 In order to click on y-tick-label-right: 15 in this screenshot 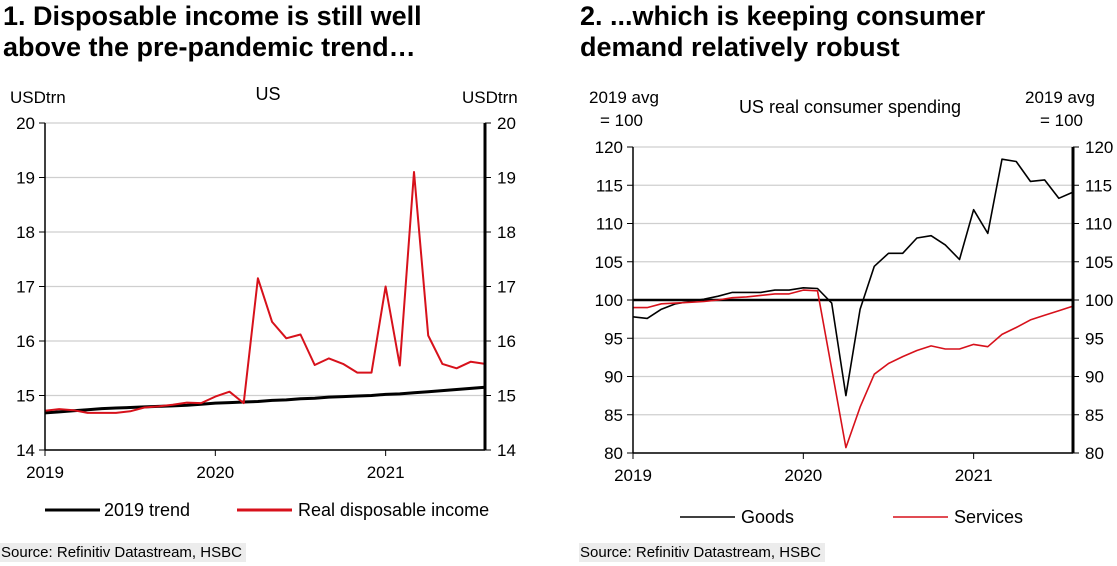, I will do `click(506, 396)`.